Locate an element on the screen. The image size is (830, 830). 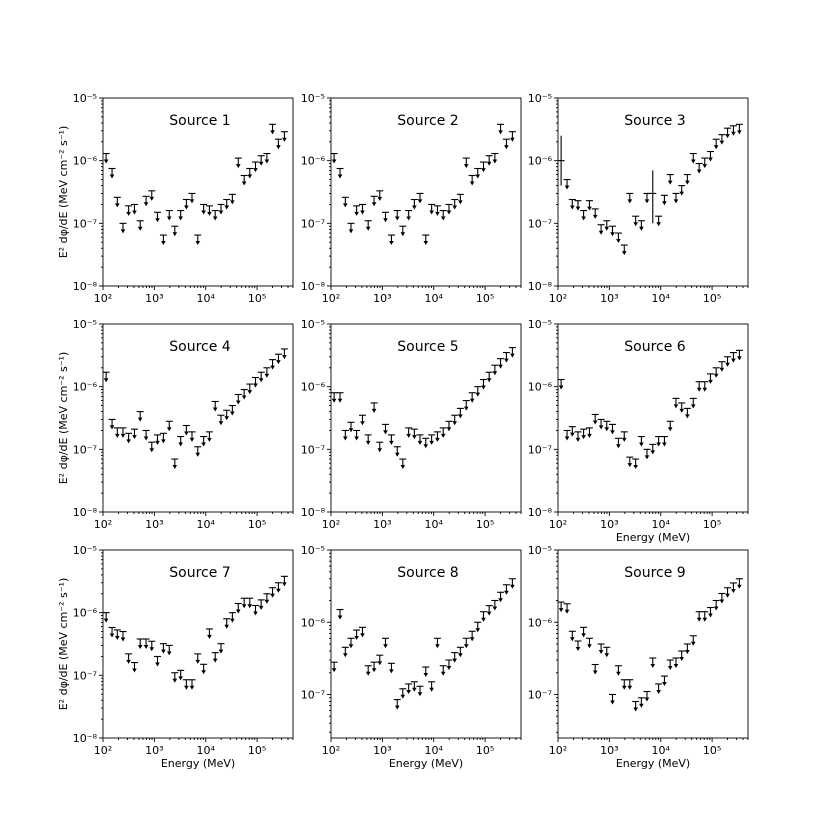
x-tick-label: 10⁴ is located at coordinates (661, 524).